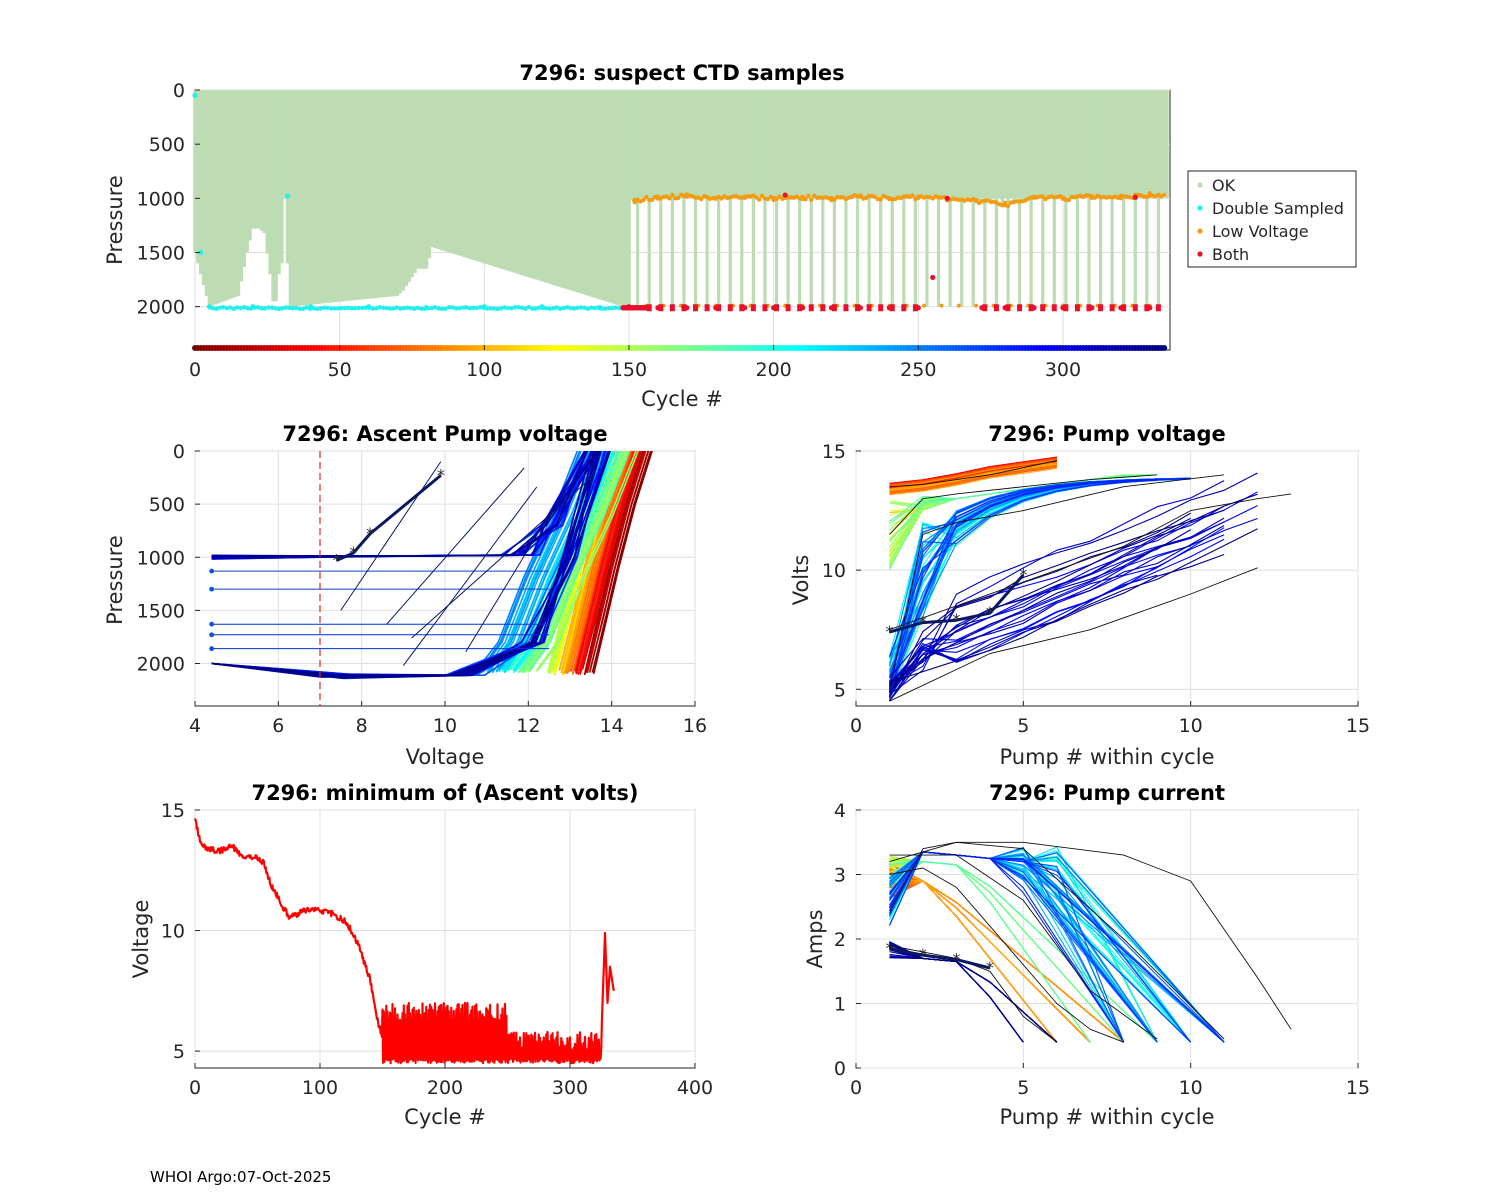 The width and height of the screenshot is (1500, 1200). I want to click on x-tick-label: 15, so click(1358, 1088).